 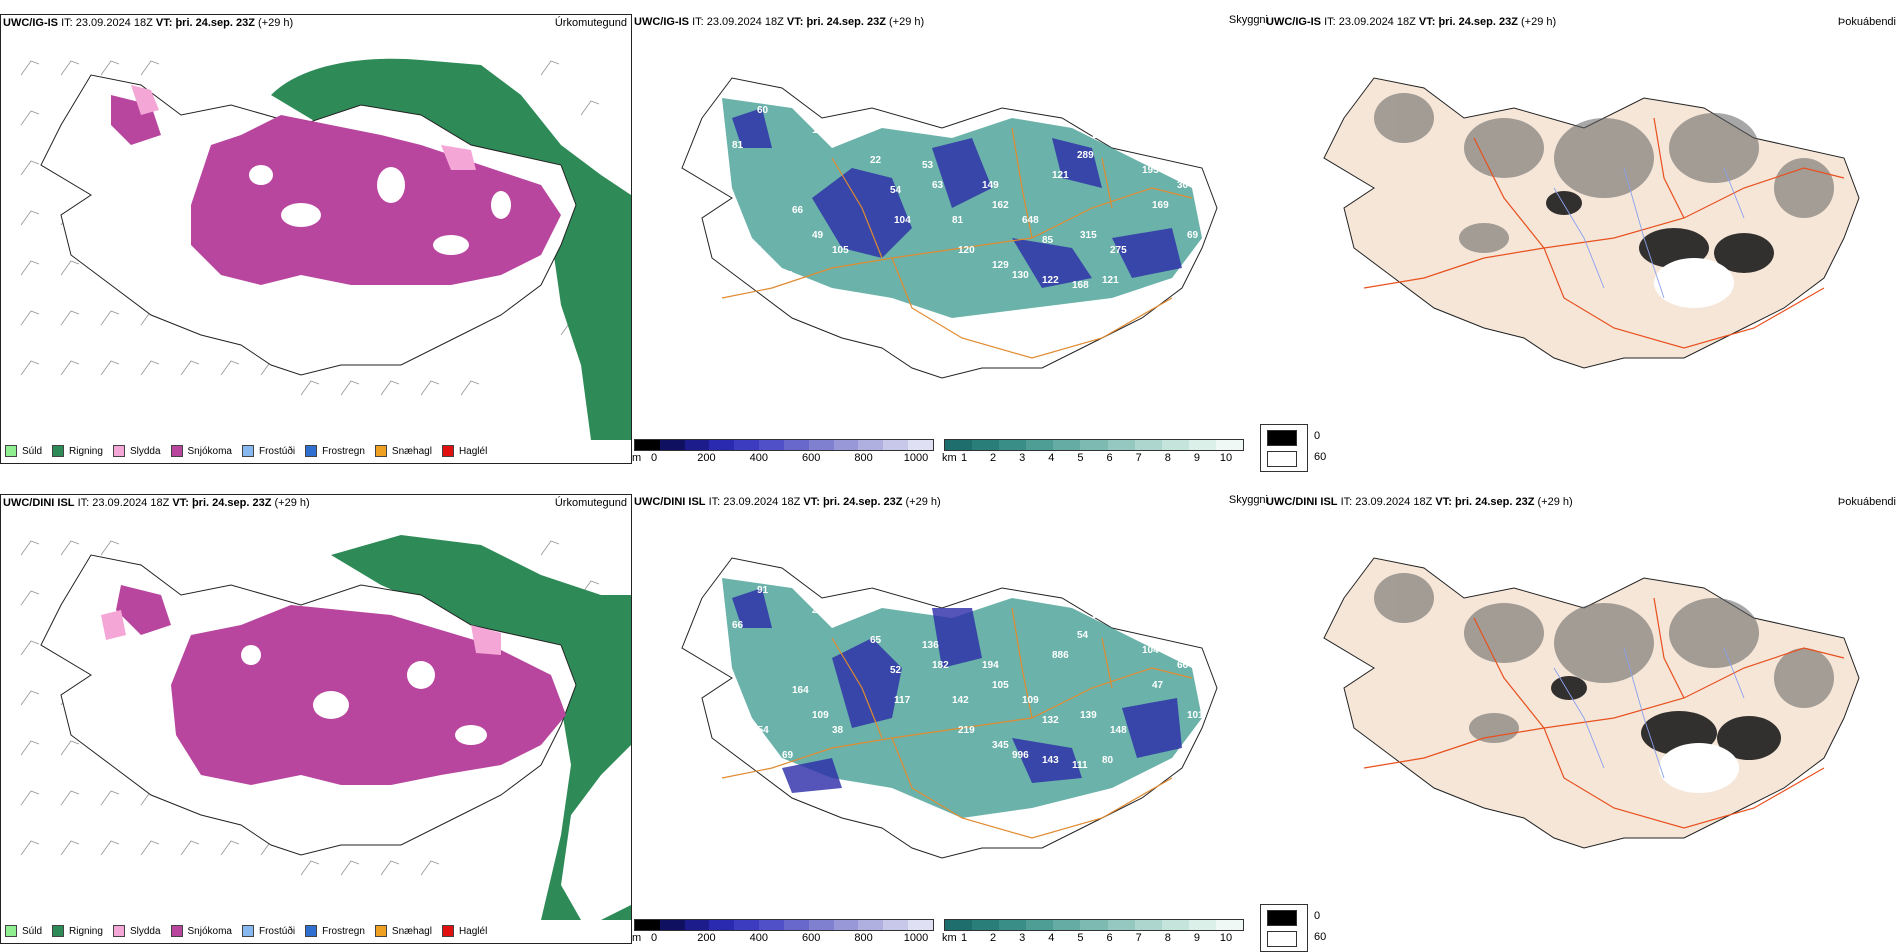 I want to click on peak-label: 101, so click(x=1195, y=715).